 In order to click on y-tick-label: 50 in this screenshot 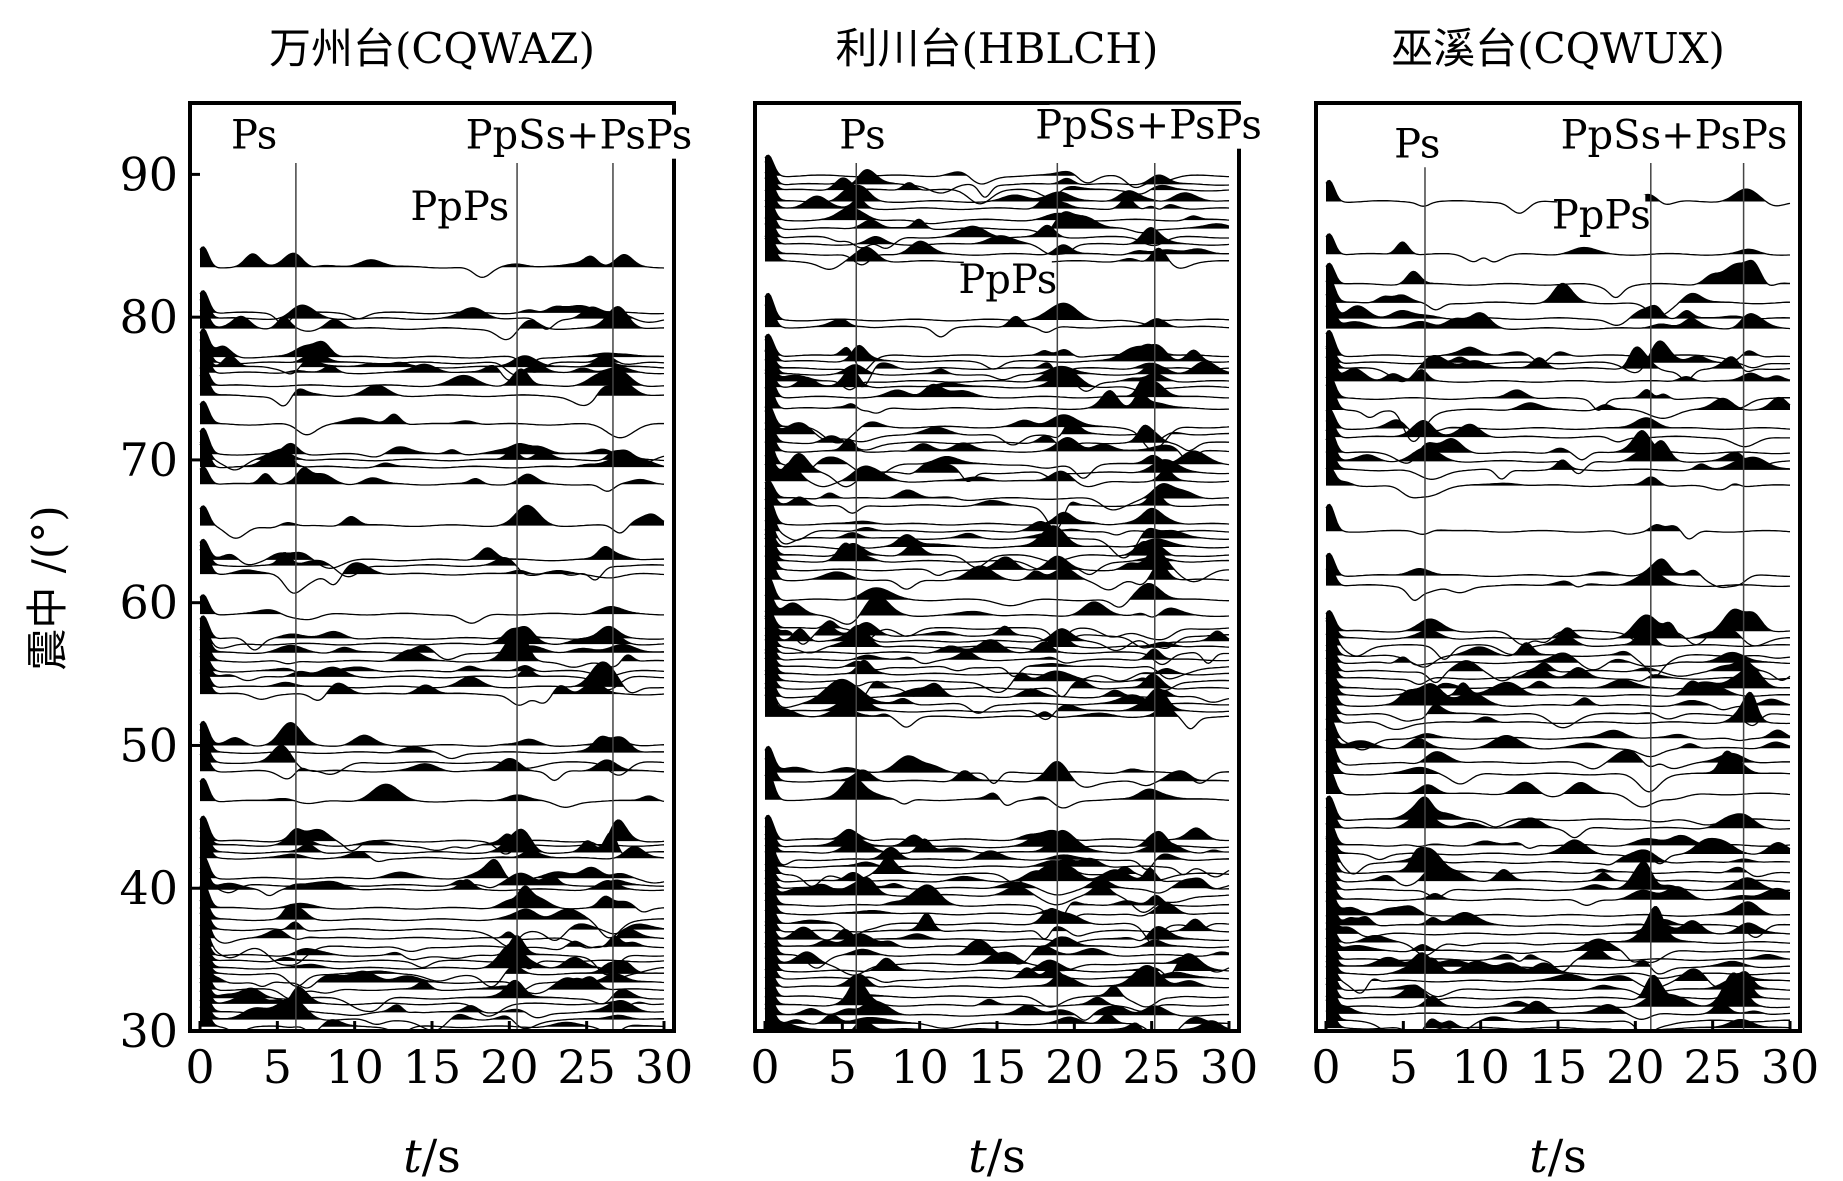, I will do `click(148, 745)`.